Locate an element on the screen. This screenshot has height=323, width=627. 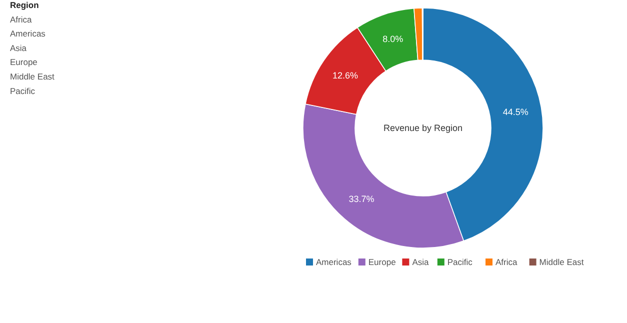
text: Pacific is located at coordinates (23, 91).